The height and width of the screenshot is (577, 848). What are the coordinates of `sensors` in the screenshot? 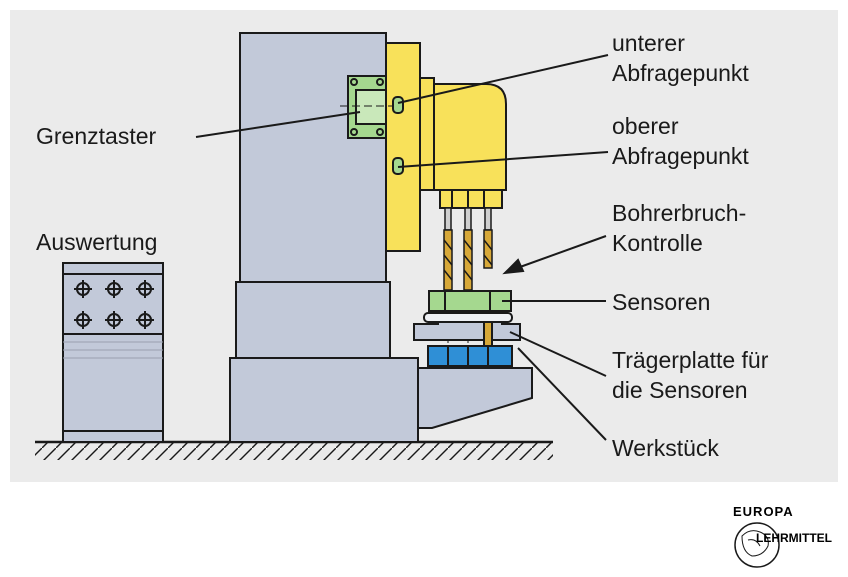 It's located at (470, 301).